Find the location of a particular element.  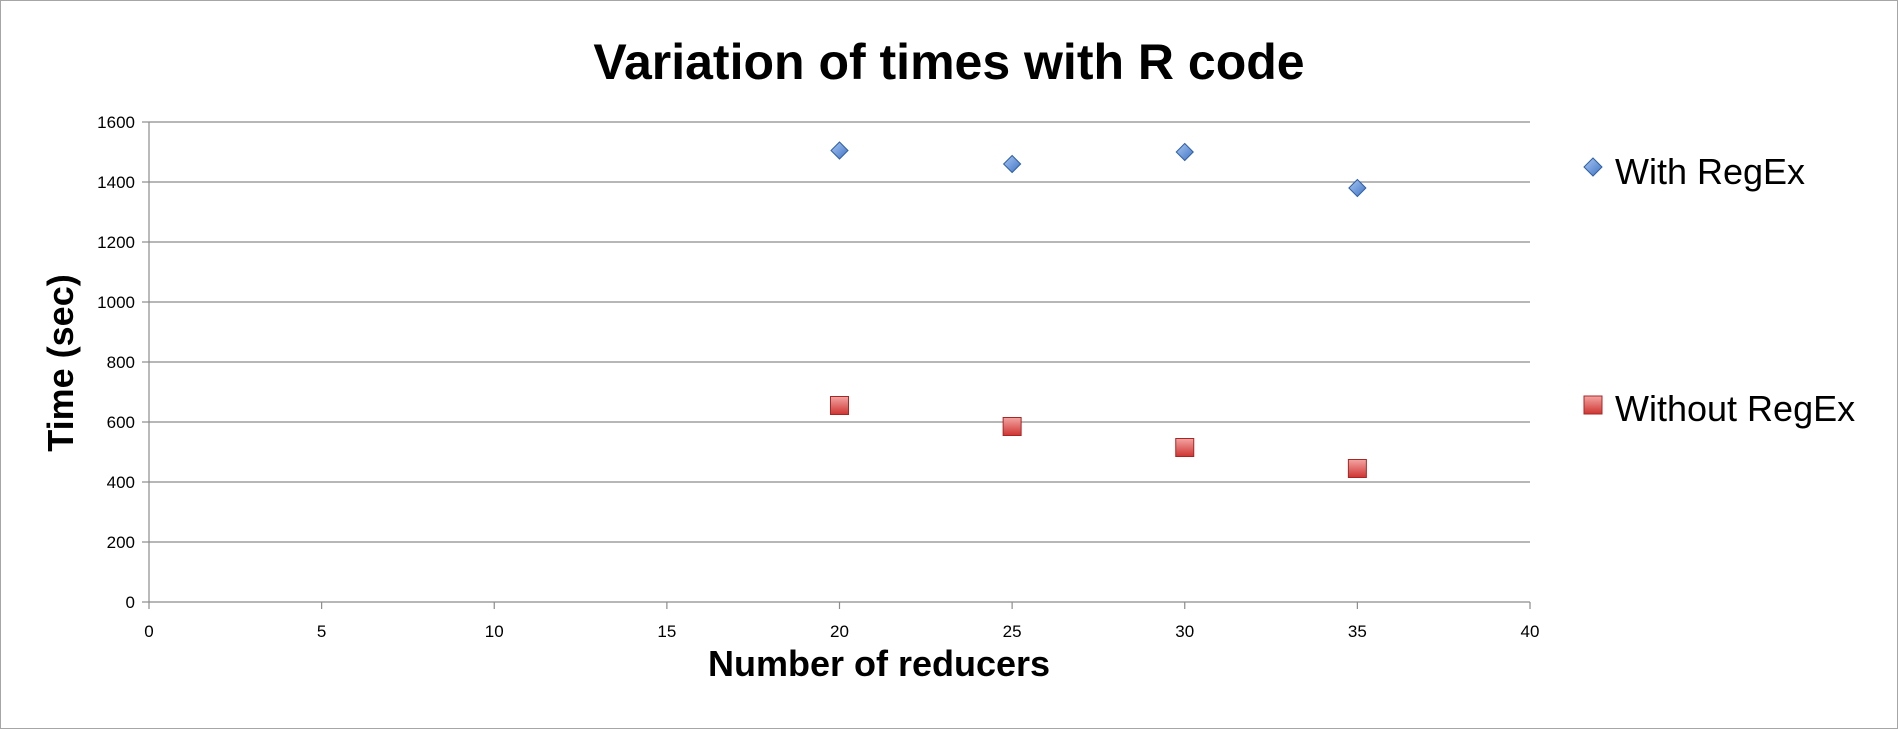

x-tick-label: 25 is located at coordinates (1012, 631).